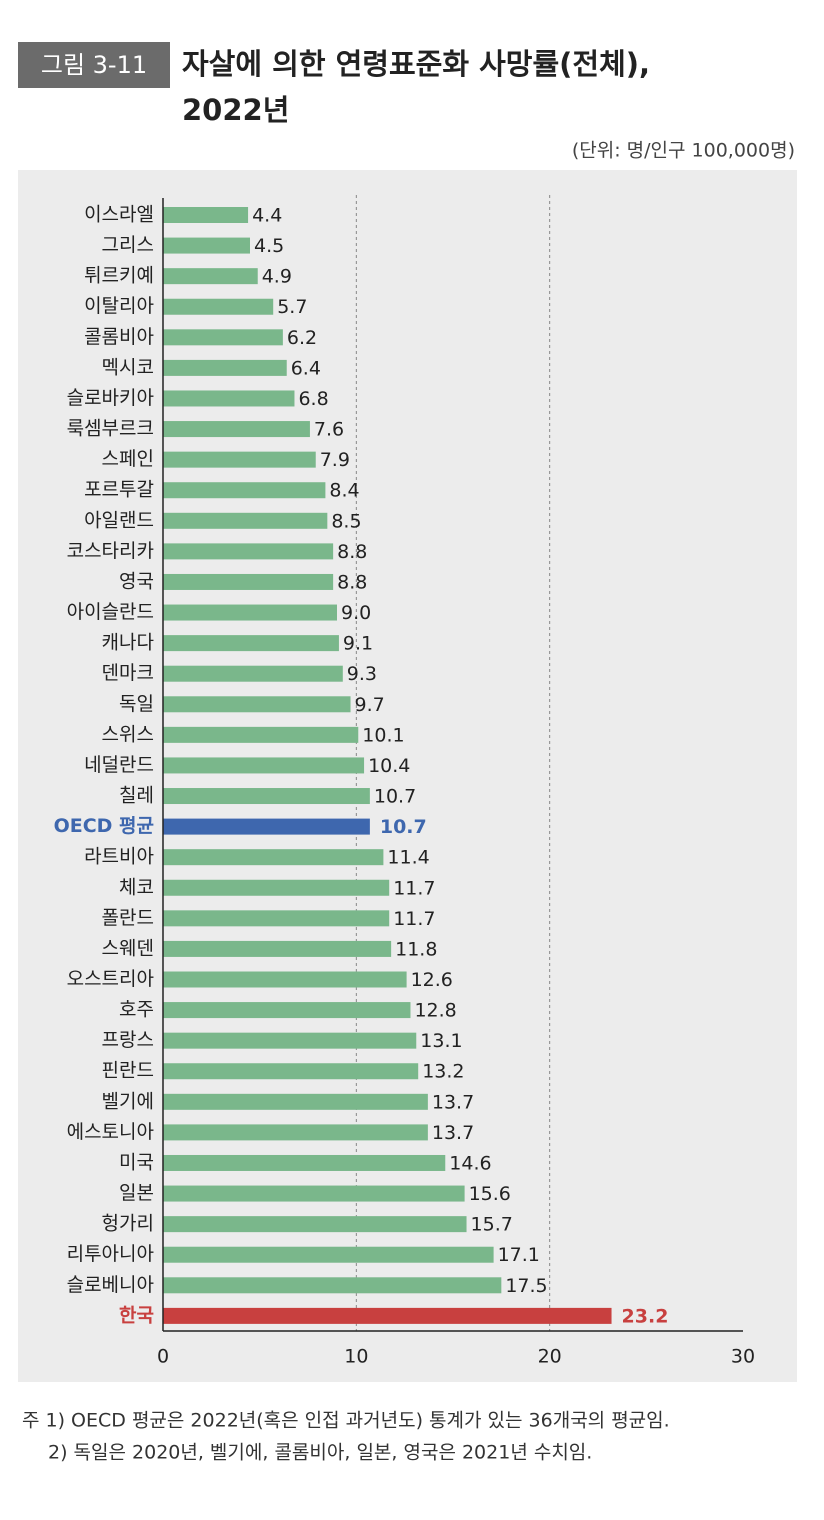 The width and height of the screenshot is (824, 1520). What do you see at coordinates (329, 430) in the screenshot?
I see `value-label: 7.6` at bounding box center [329, 430].